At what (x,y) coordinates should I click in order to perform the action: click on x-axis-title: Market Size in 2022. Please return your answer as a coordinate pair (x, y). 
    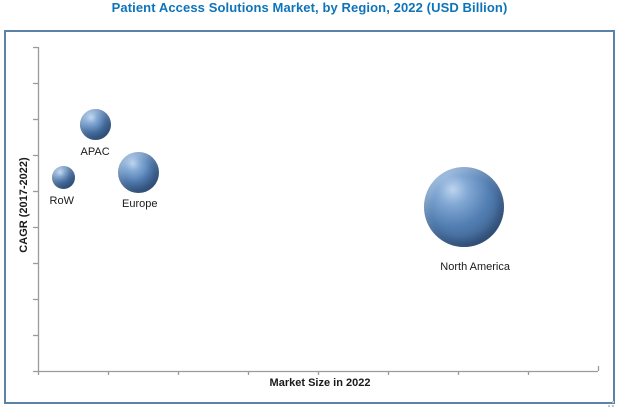
    Looking at the image, I should click on (320, 383).